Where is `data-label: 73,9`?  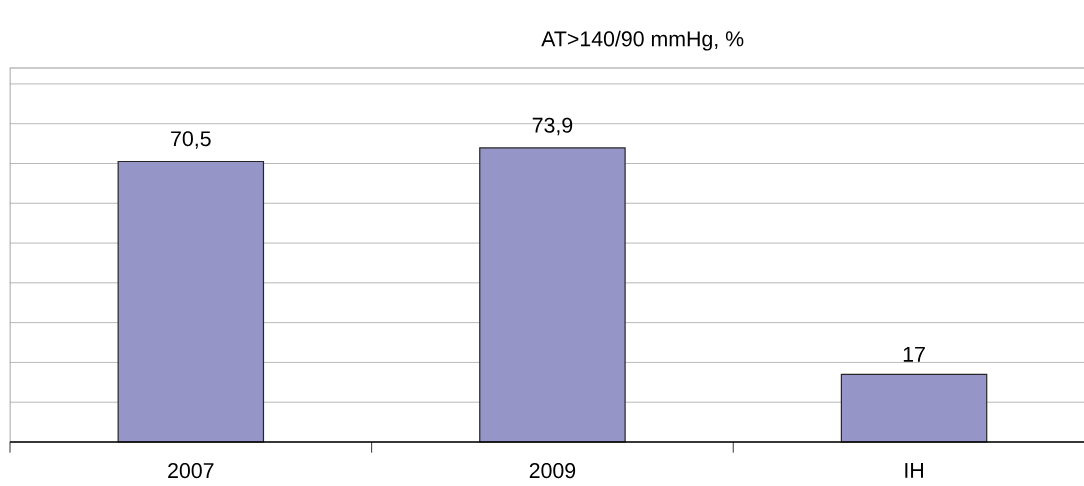
data-label: 73,9 is located at coordinates (552, 126).